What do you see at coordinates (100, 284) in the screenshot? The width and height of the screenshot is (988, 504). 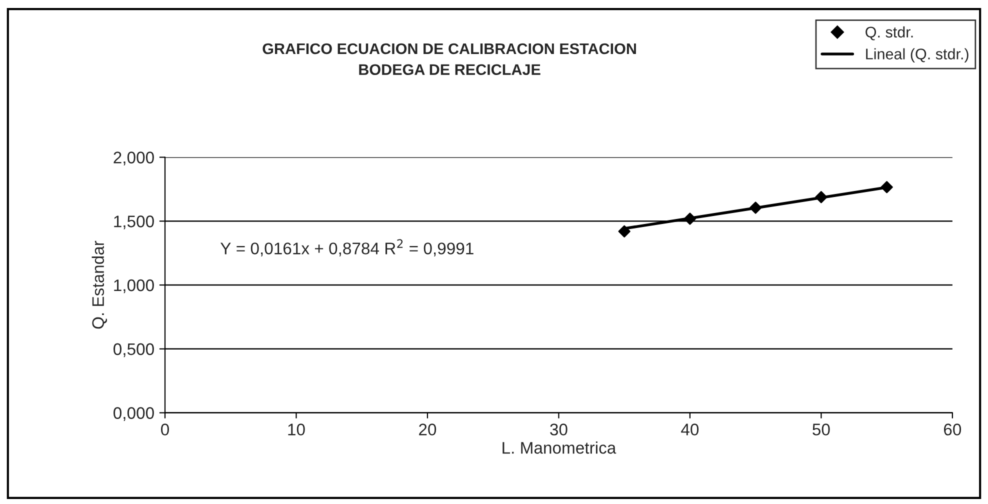 I see `y-axis-title: Q. Estandar` at bounding box center [100, 284].